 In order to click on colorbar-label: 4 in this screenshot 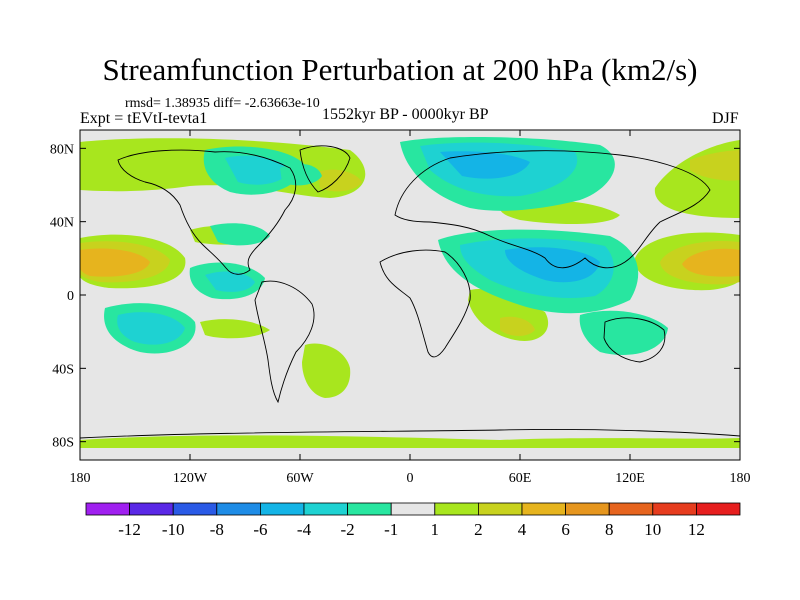, I will do `click(522, 529)`.